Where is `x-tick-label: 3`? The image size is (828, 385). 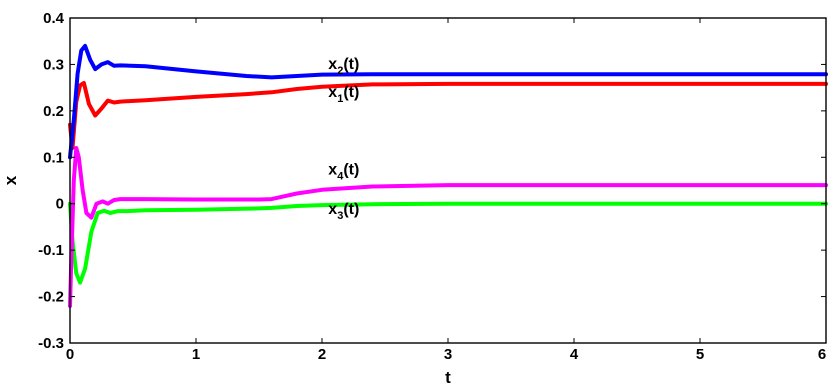 x-tick-label: 3 is located at coordinates (448, 354).